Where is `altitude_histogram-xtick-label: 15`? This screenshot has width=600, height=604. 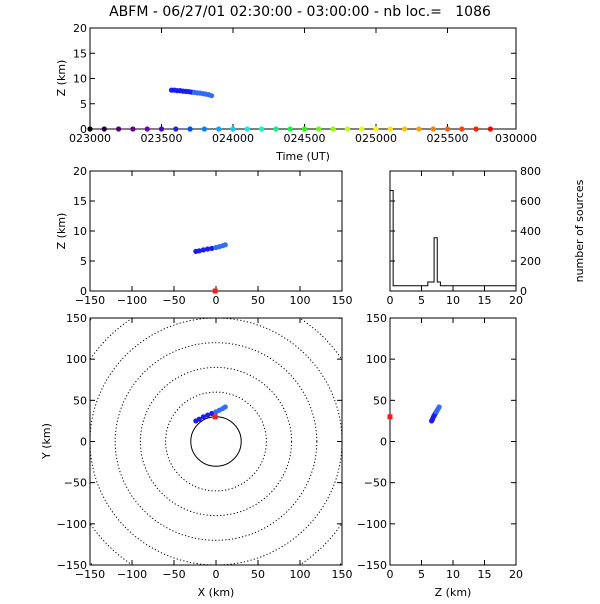 altitude_histogram-xtick-label: 15 is located at coordinates (485, 300).